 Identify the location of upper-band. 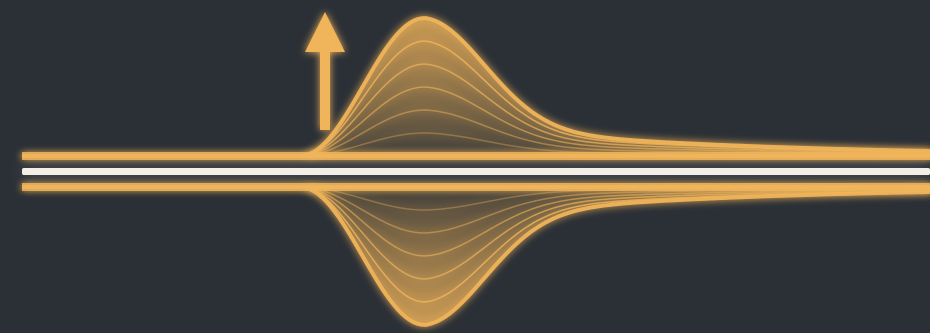
(476, 156).